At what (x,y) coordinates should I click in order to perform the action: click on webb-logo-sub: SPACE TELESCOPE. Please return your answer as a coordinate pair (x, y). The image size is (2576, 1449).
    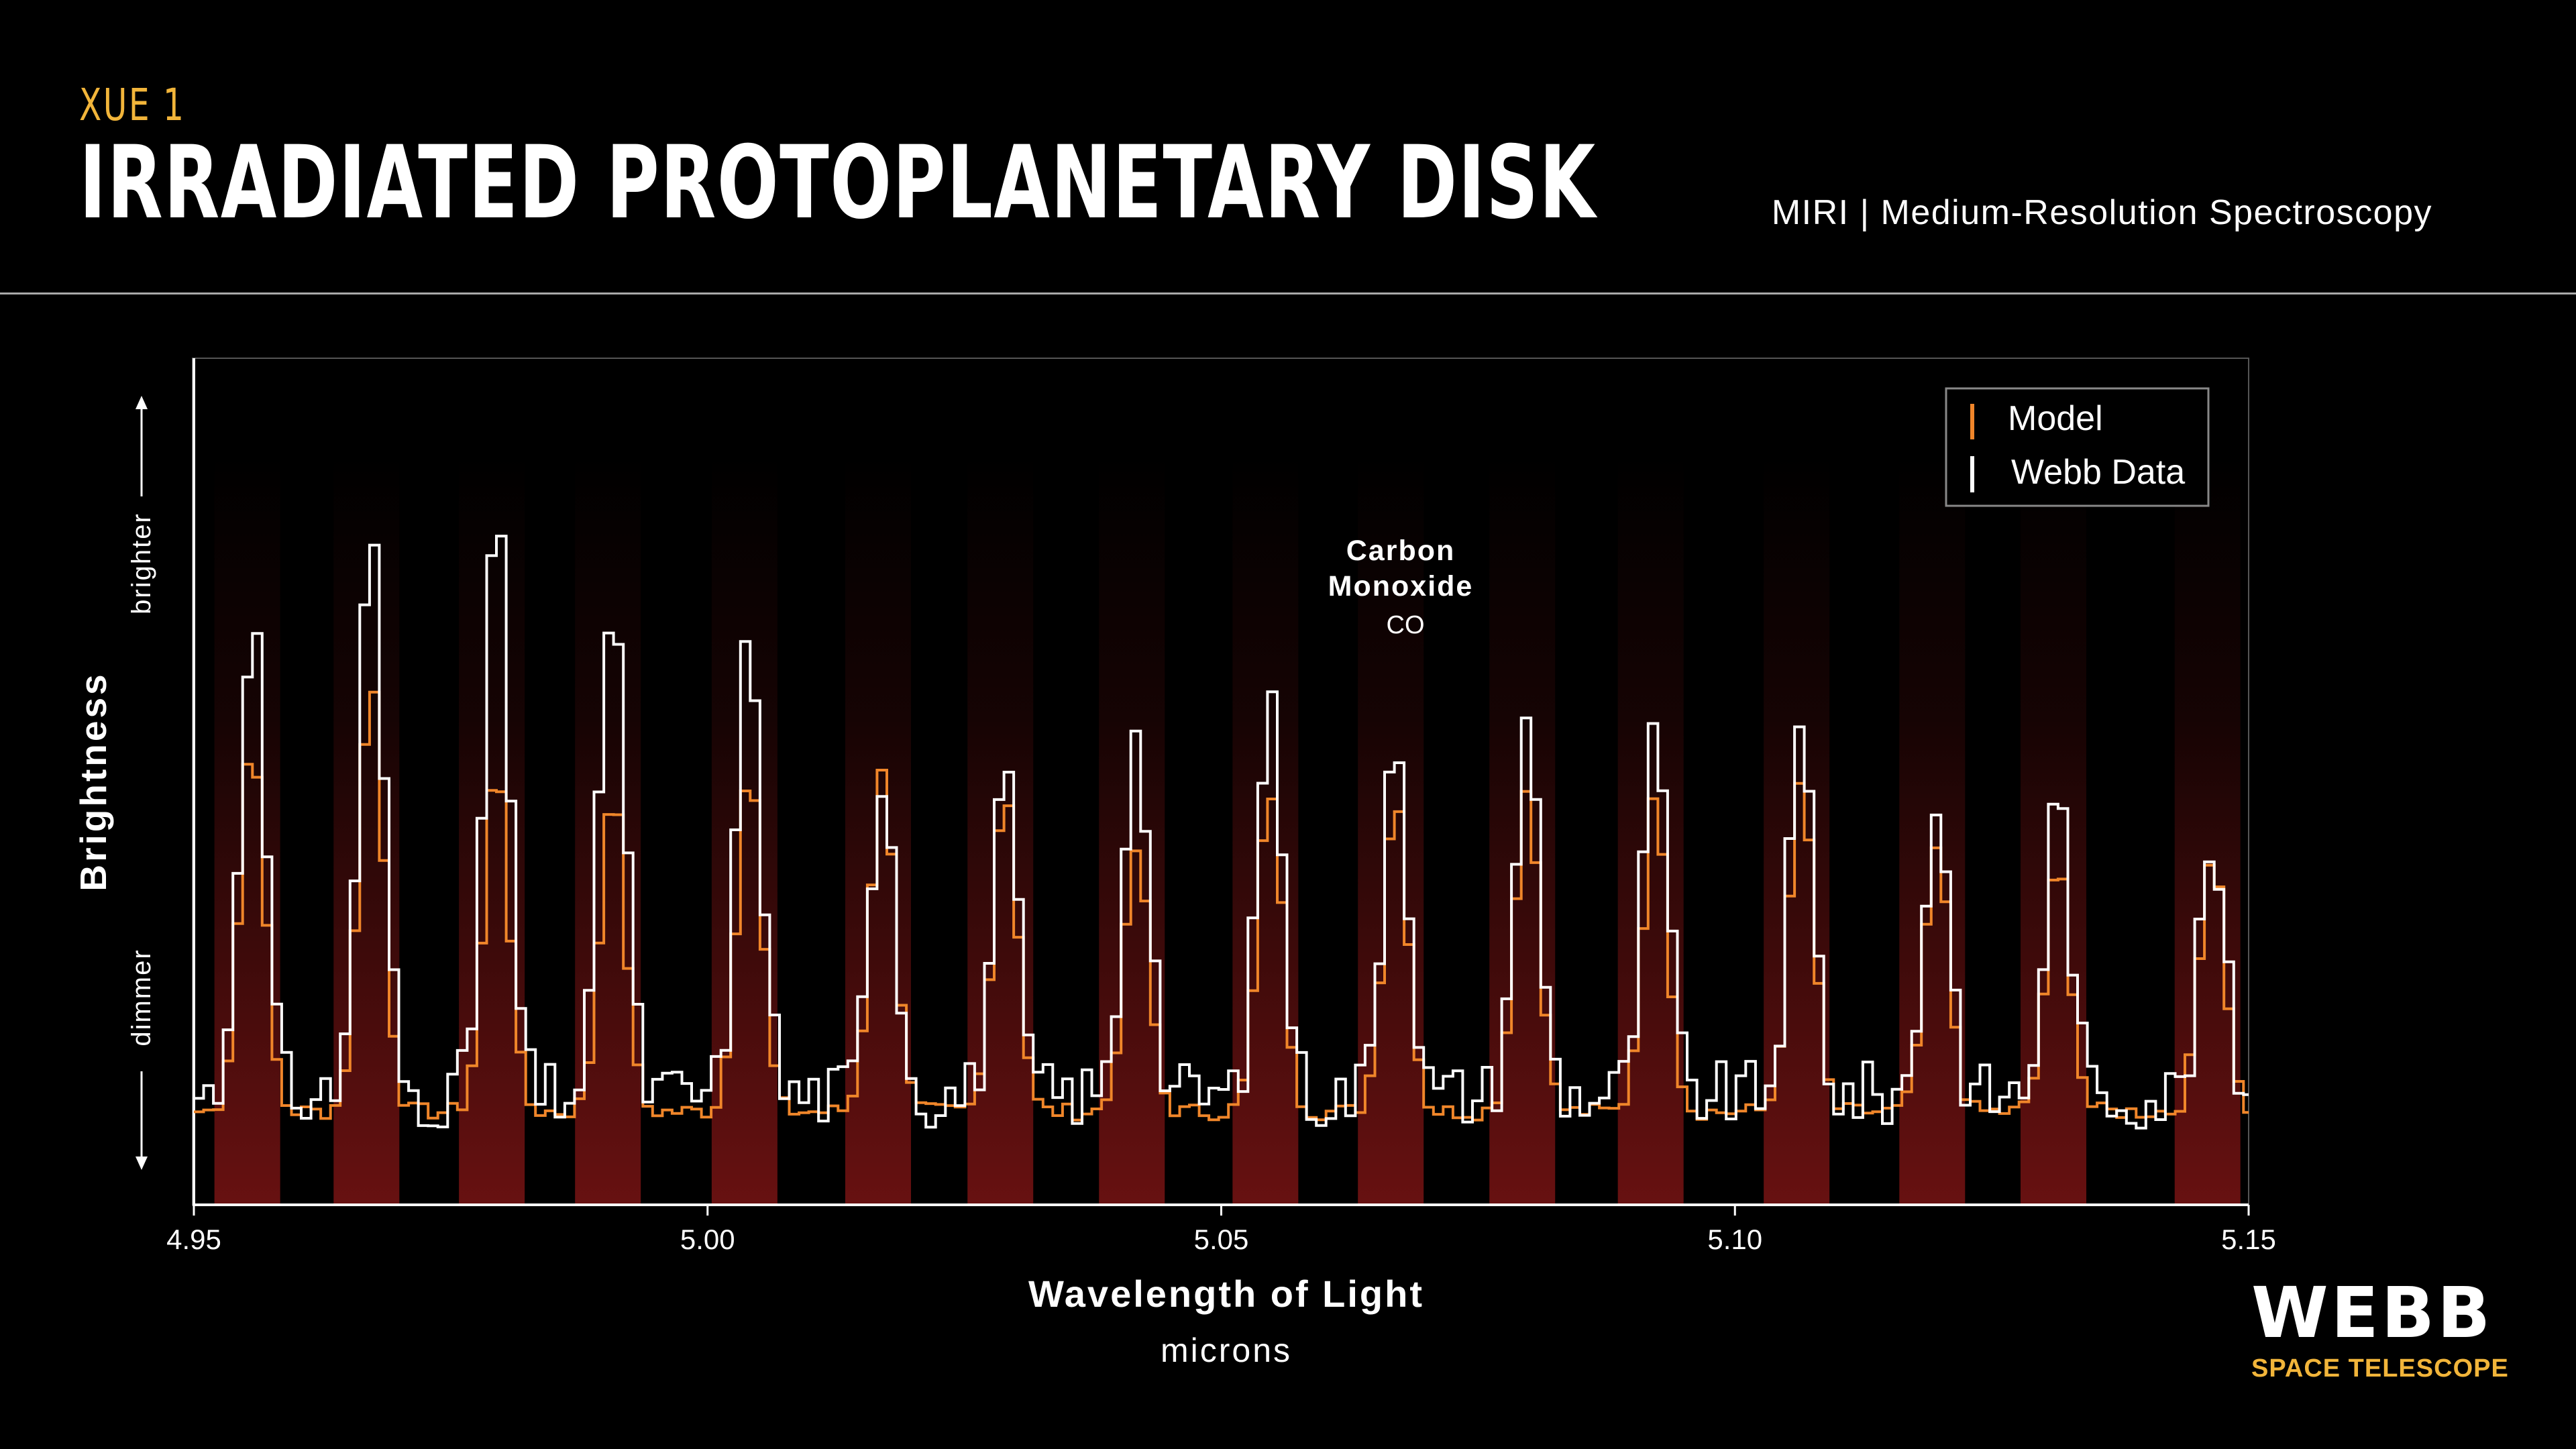
    Looking at the image, I should click on (2380, 1368).